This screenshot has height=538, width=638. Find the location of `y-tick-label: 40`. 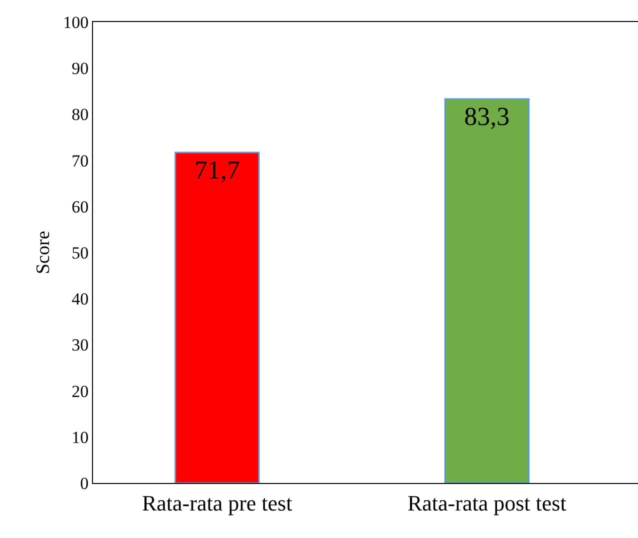

y-tick-label: 40 is located at coordinates (80, 299).